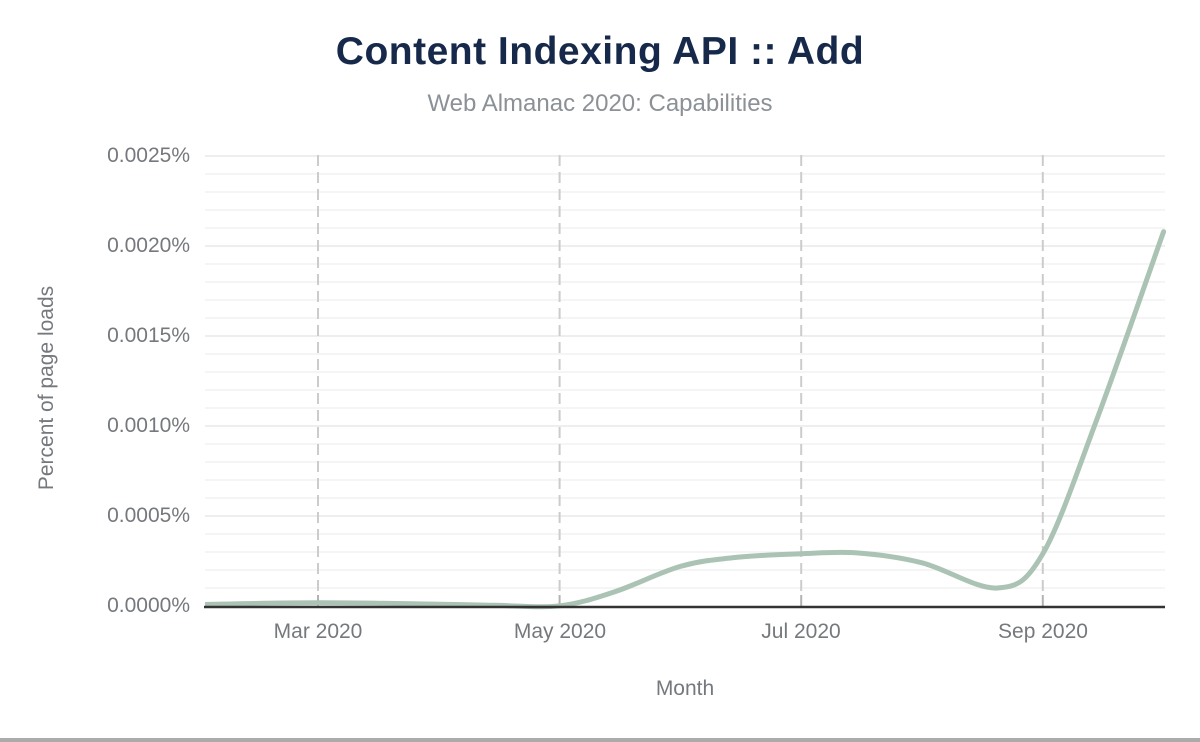 The image size is (1200, 742). What do you see at coordinates (600, 51) in the screenshot?
I see `chart-title: Content Indexing API :: Add` at bounding box center [600, 51].